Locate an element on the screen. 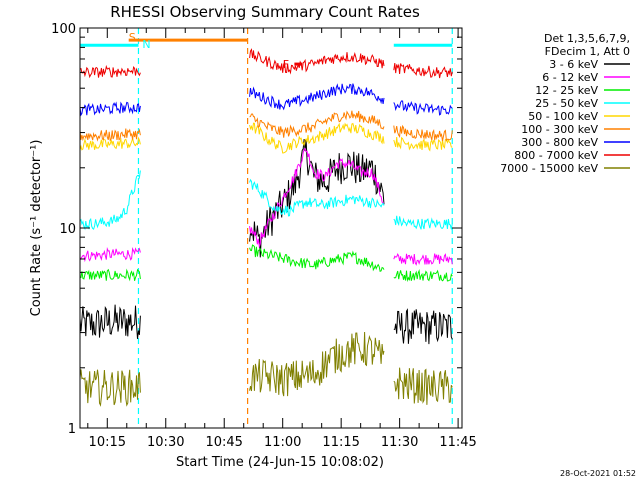 The width and height of the screenshot is (640, 480). x-axis-label: Start Time (24-Jun-15 10:08:02) is located at coordinates (280, 462).